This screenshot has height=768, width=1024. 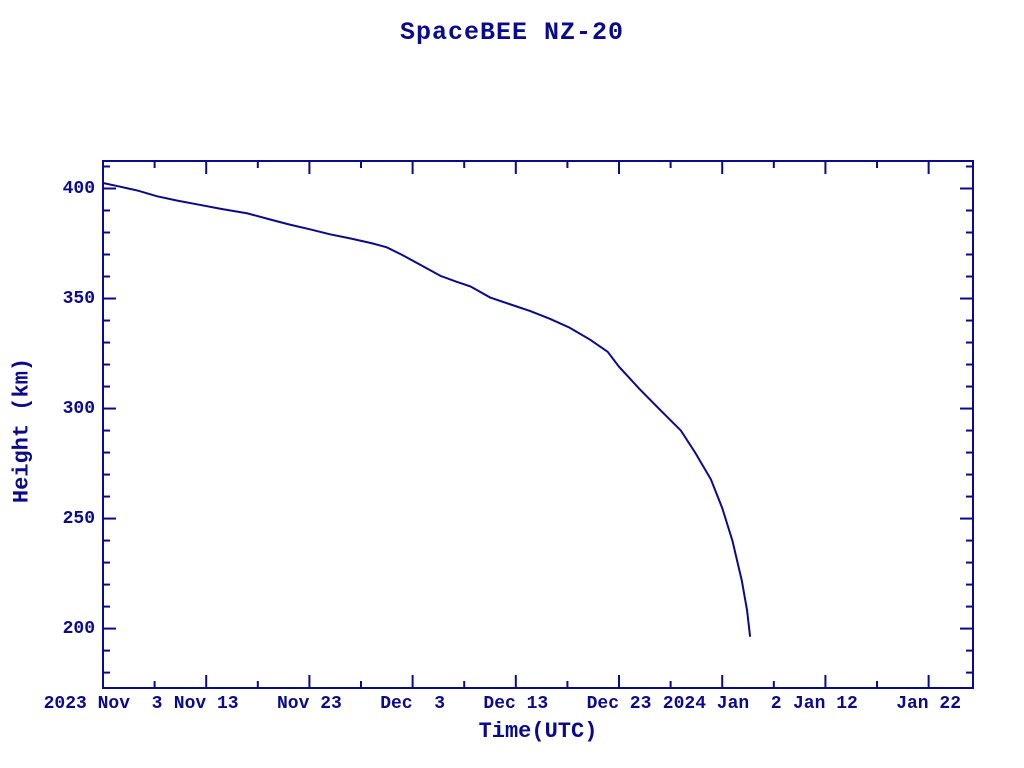 I want to click on x-tick-label: Nov 13, so click(x=206, y=704).